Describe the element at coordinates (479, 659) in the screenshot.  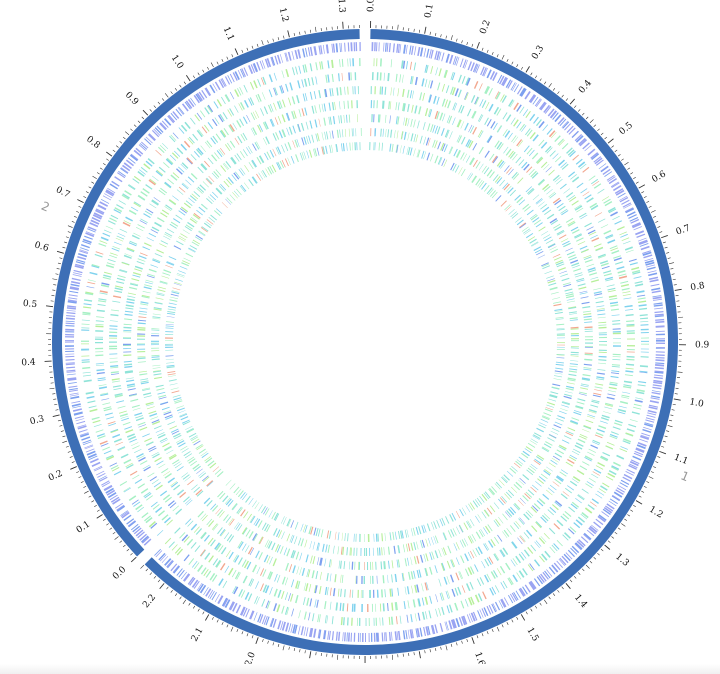
I see `tick-label: 1.6` at that location.